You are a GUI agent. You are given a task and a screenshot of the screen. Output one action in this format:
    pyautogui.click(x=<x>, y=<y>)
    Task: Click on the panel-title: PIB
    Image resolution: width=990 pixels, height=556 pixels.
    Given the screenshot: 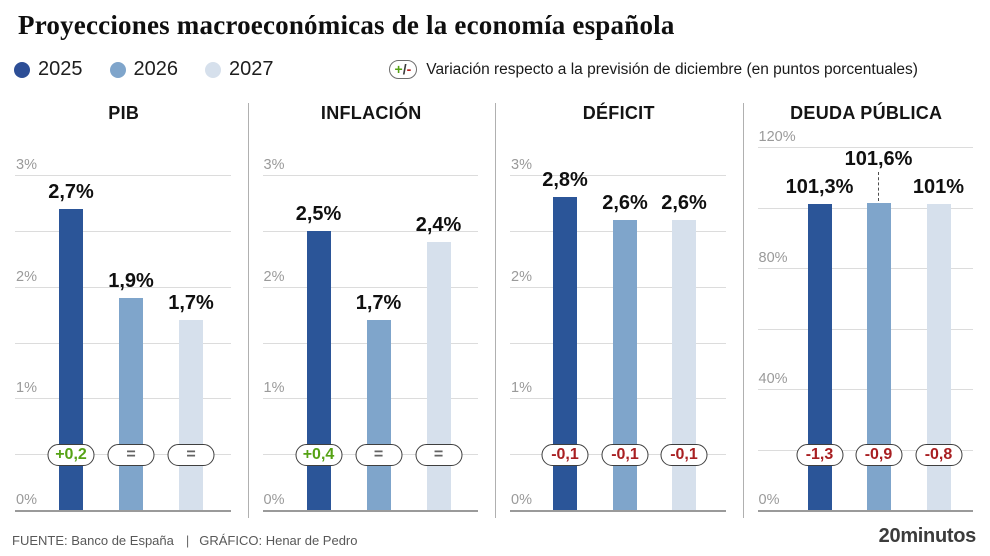 What is the action you would take?
    pyautogui.click(x=124, y=113)
    